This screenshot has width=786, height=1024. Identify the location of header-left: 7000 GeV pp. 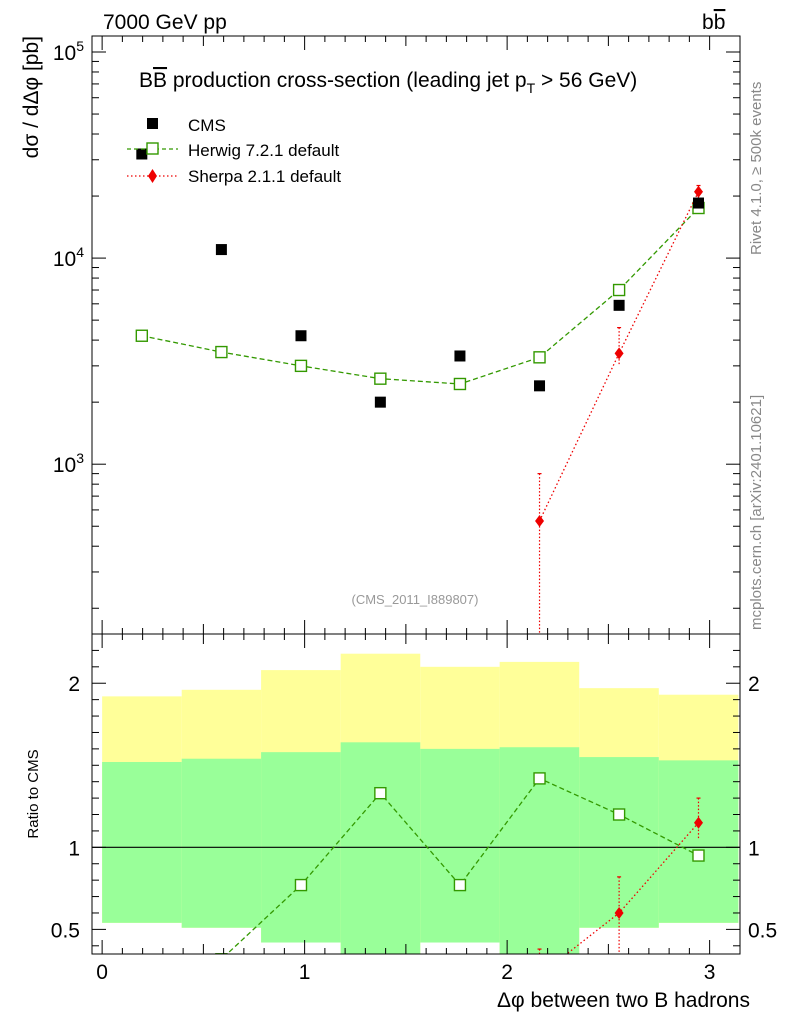
(165, 22).